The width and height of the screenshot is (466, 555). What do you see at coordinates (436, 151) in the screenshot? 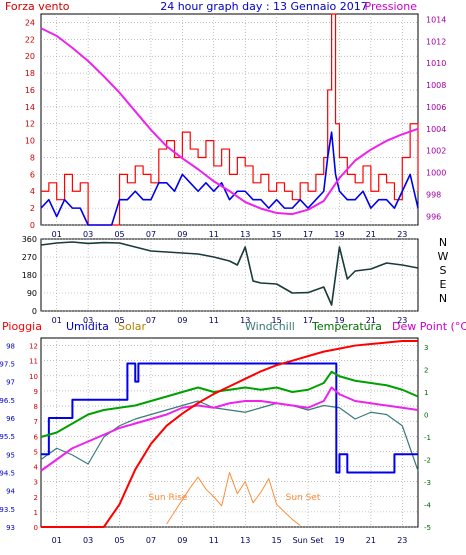
I see `y-tick-label-pressure: 1002` at bounding box center [436, 151].